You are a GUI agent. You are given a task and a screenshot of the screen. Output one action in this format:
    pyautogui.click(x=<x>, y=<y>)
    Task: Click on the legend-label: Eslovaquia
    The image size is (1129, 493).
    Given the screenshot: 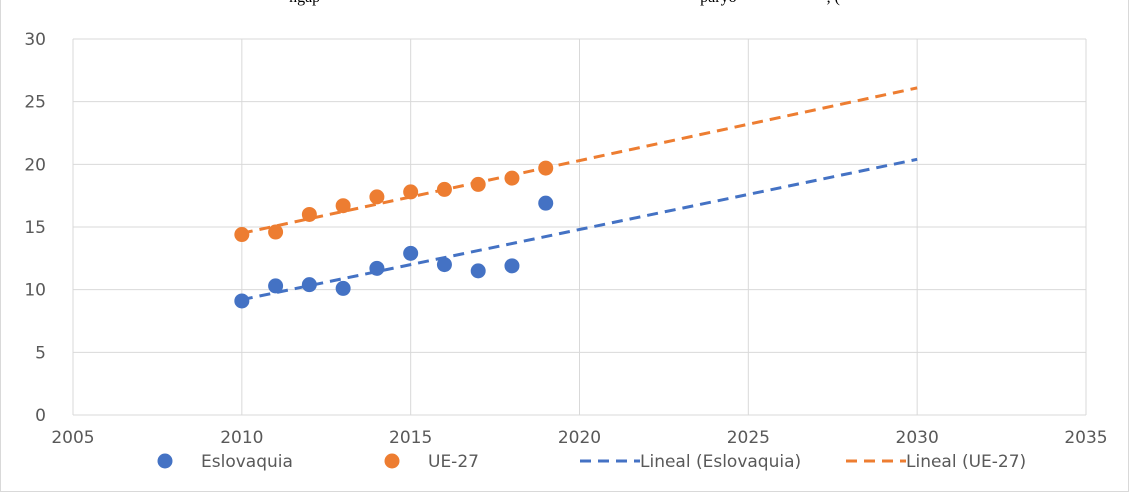 What is the action you would take?
    pyautogui.click(x=247, y=462)
    